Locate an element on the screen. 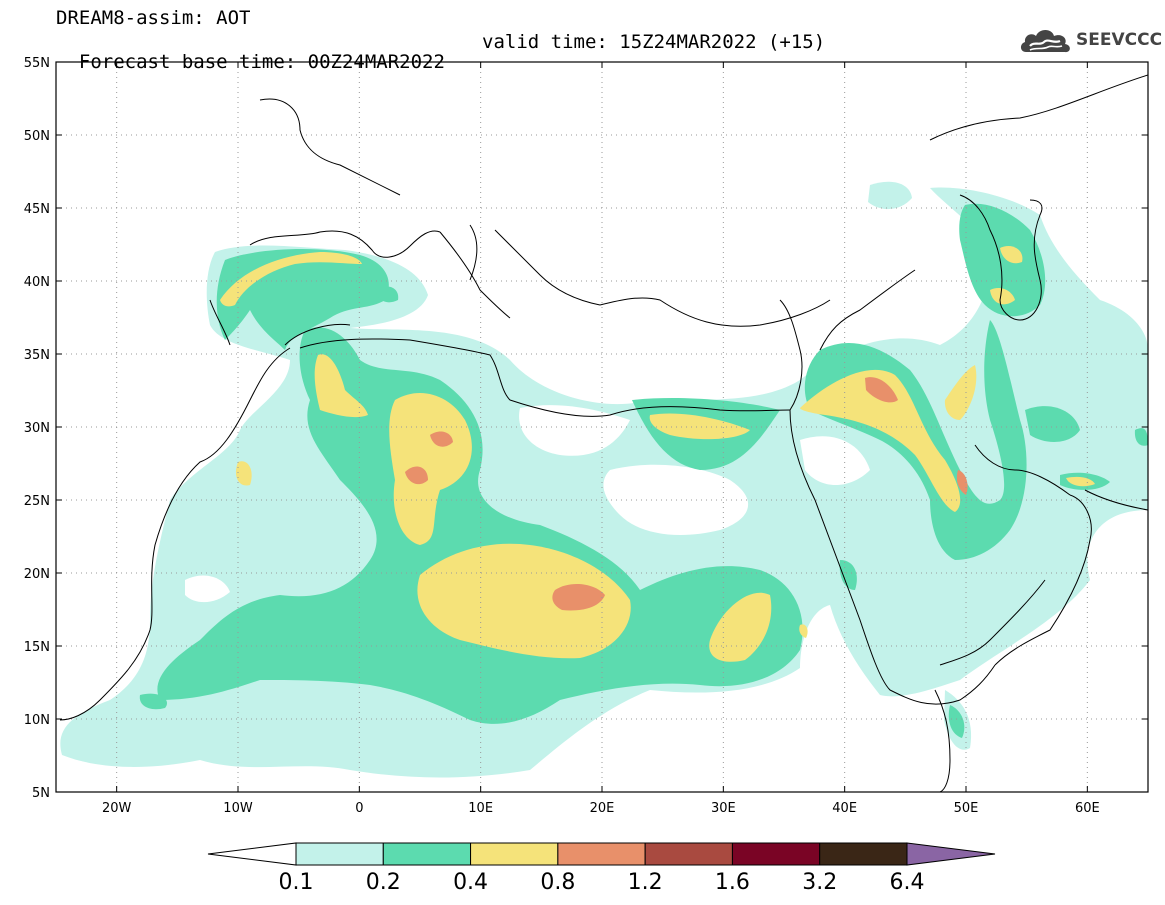 The image size is (1165, 905). lon-tick-label: 10E is located at coordinates (480, 808).